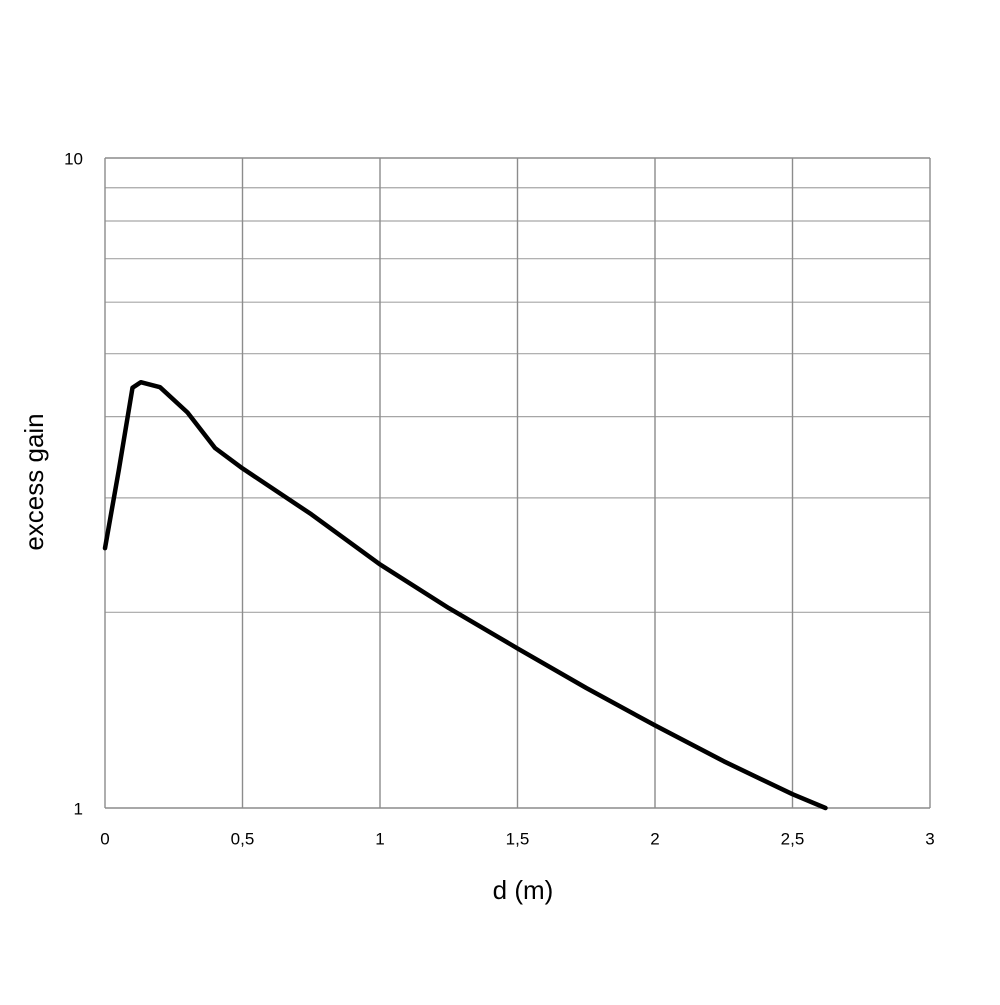  What do you see at coordinates (929, 838) in the screenshot?
I see `x-tick-label: 3` at bounding box center [929, 838].